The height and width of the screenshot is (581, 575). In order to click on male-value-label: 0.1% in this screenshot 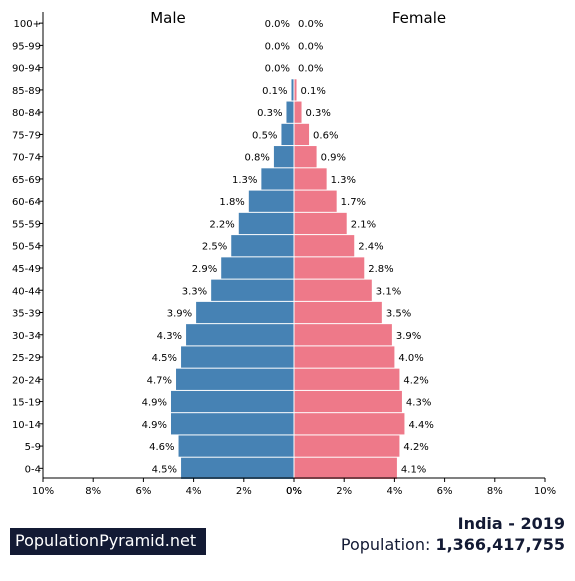, I will do `click(274, 91)`.